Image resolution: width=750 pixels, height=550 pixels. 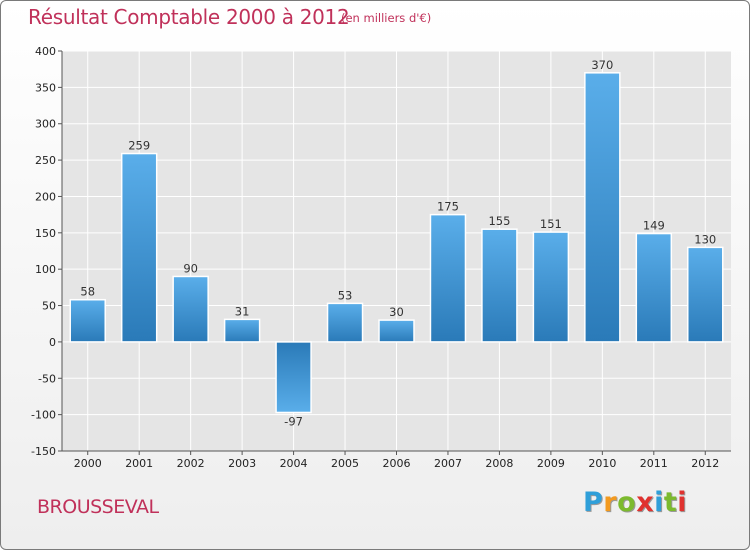 I want to click on data-label: 130, so click(x=705, y=239).